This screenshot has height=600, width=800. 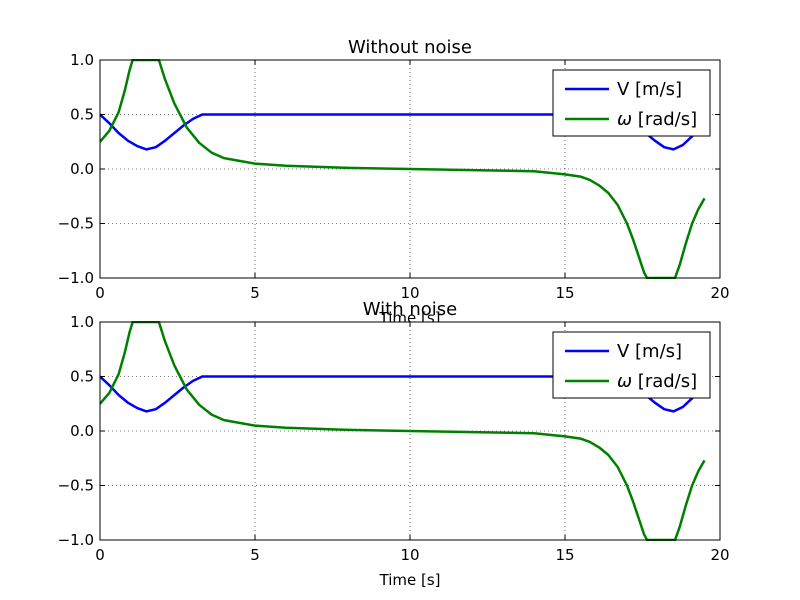 I want to click on chart-title: Without noise, so click(x=410, y=47).